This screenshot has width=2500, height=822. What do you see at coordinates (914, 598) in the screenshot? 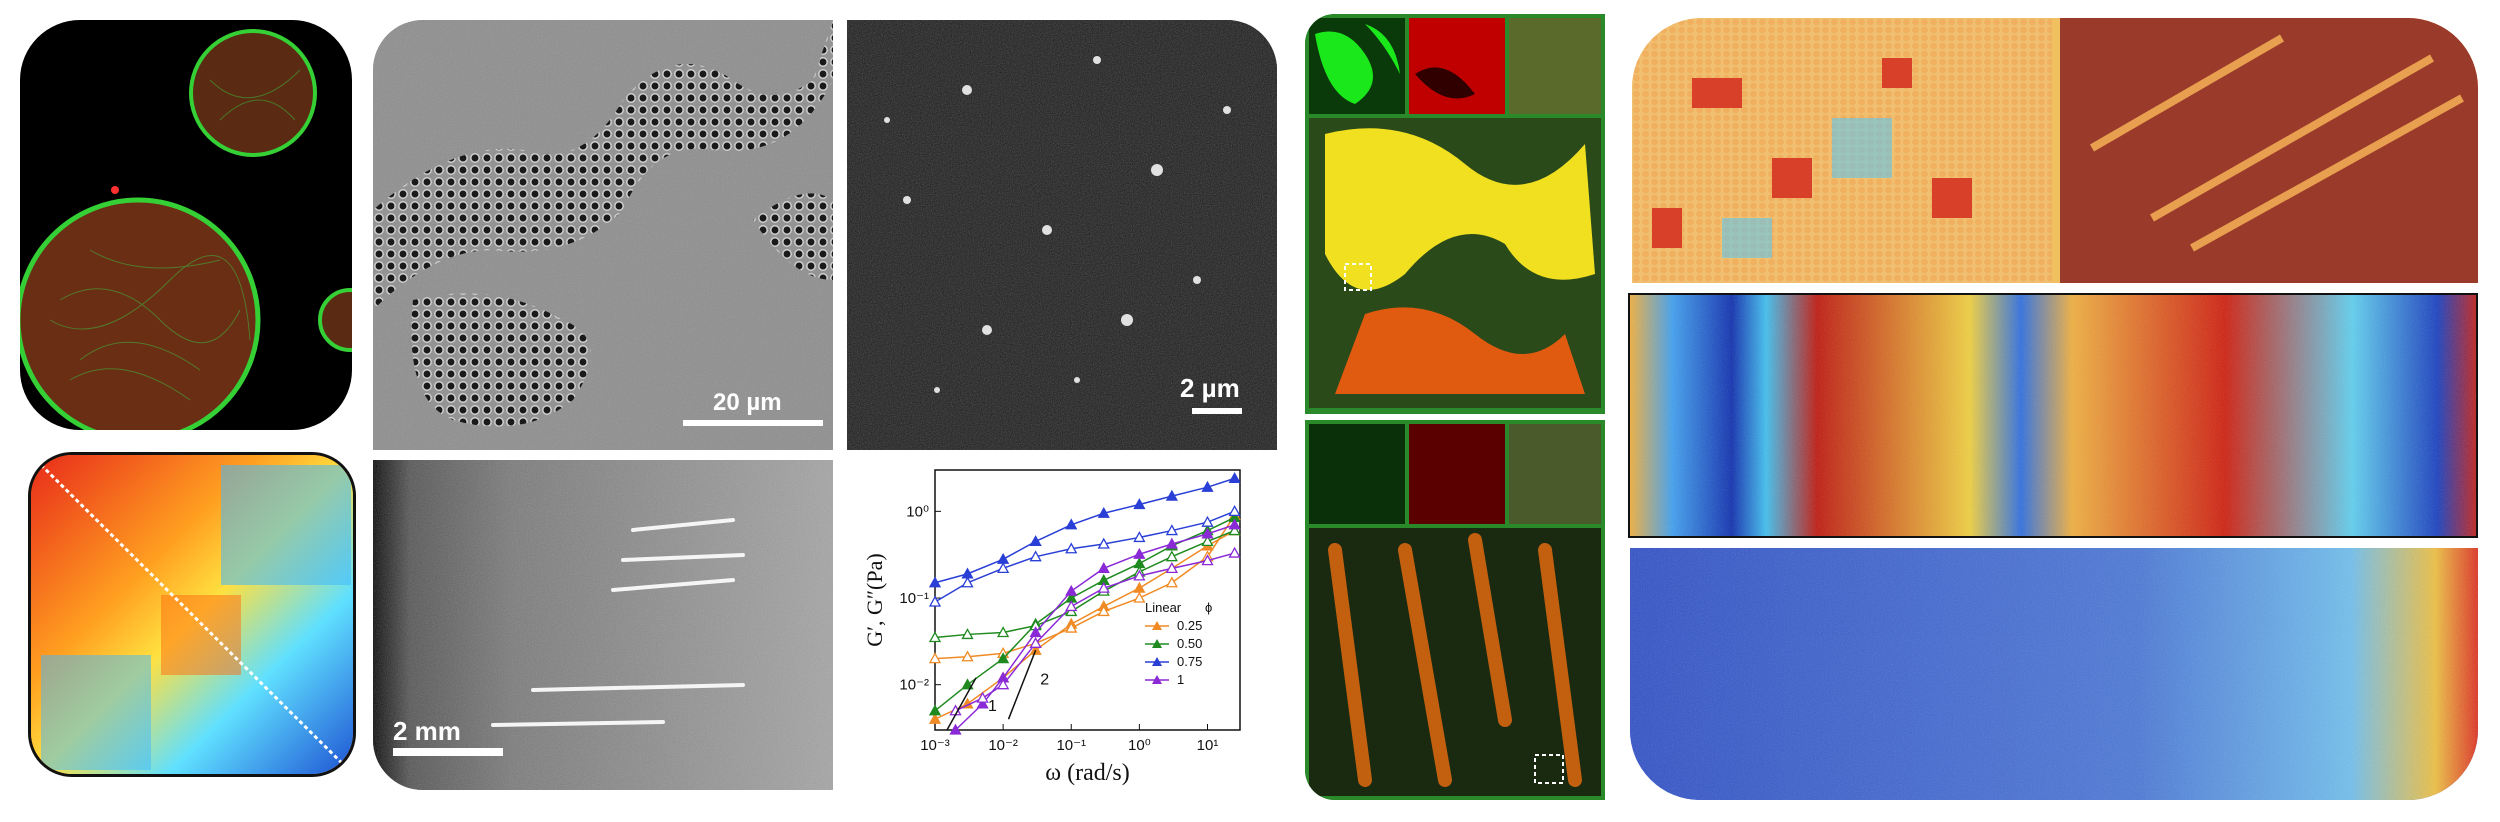
I see `y-tick-label: 10⁻¹` at bounding box center [914, 598].